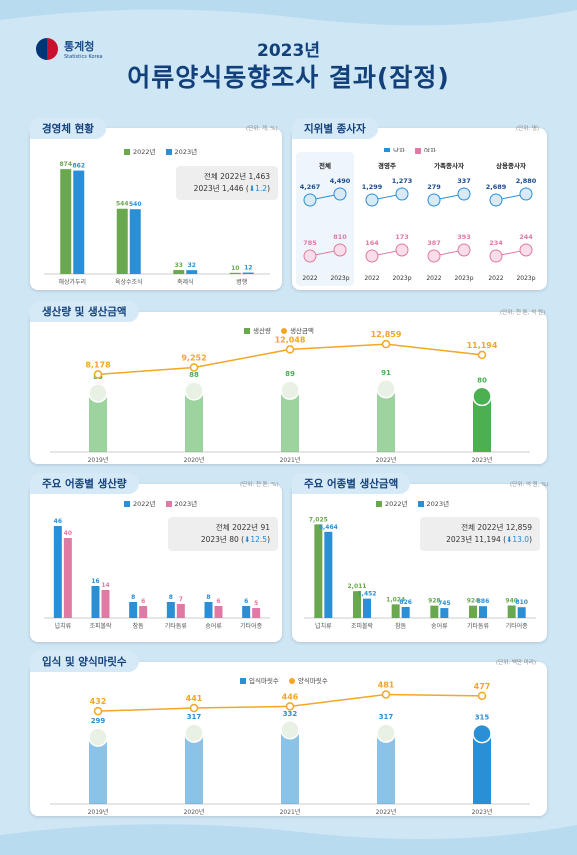  Describe the element at coordinates (176, 626) in the screenshot. I see `tick-label: 기타돔류` at that location.